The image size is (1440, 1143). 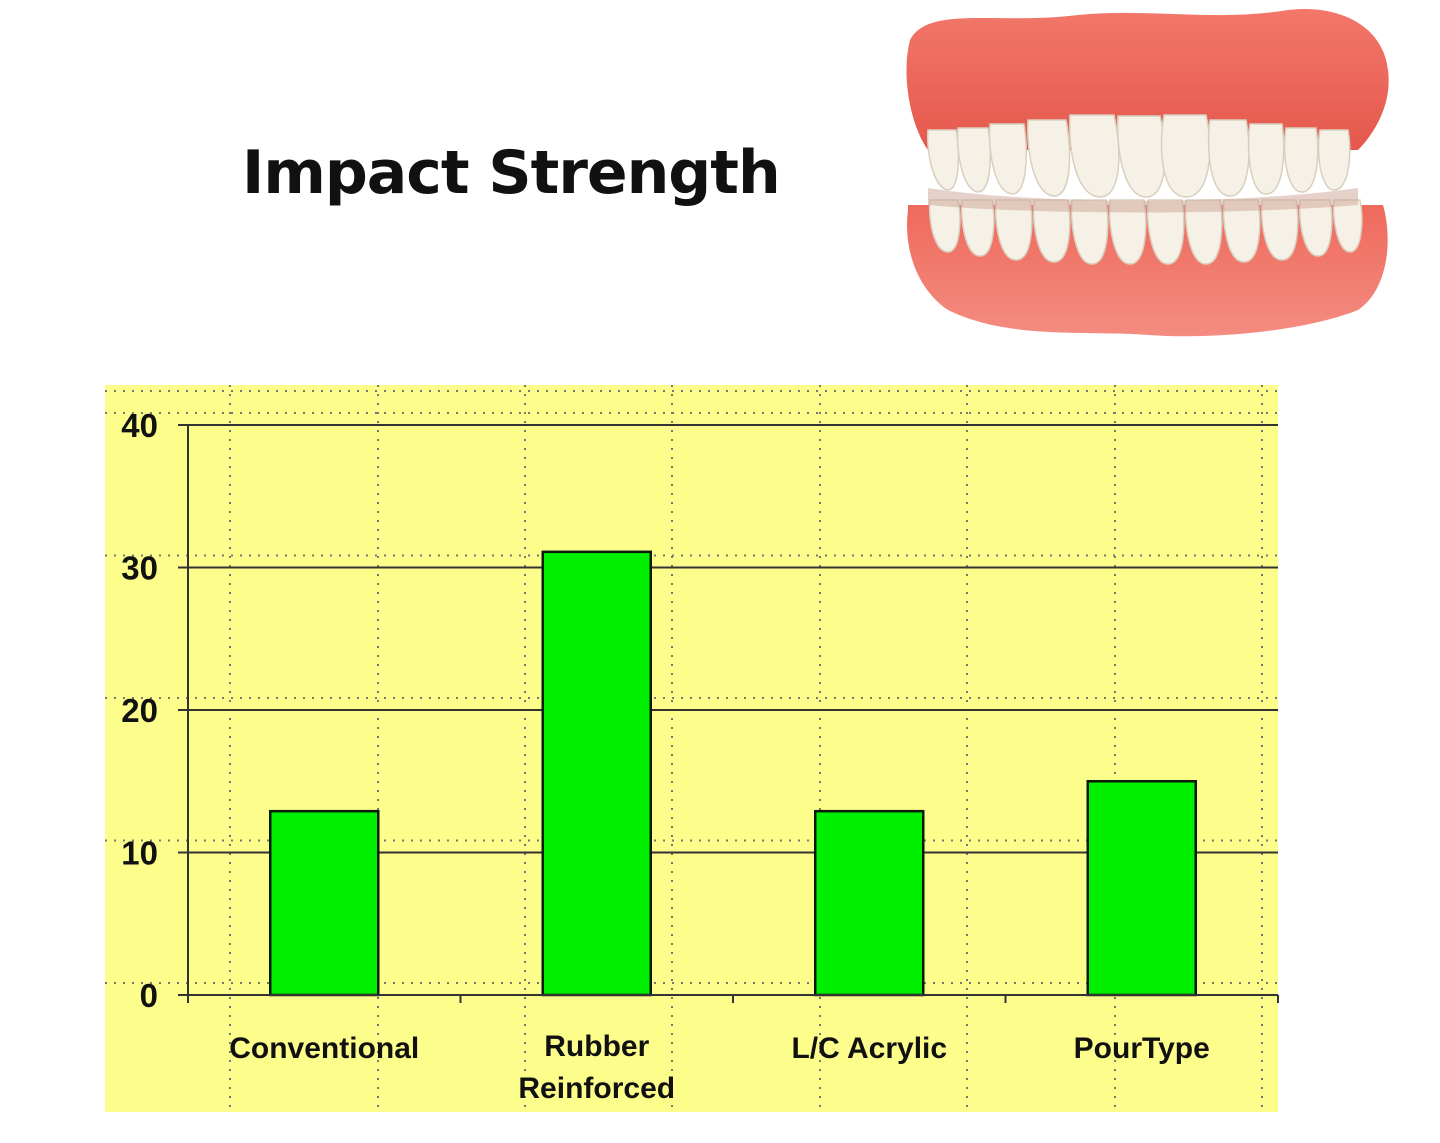 I want to click on x-category-label: L/C Acrylic, so click(x=869, y=1048).